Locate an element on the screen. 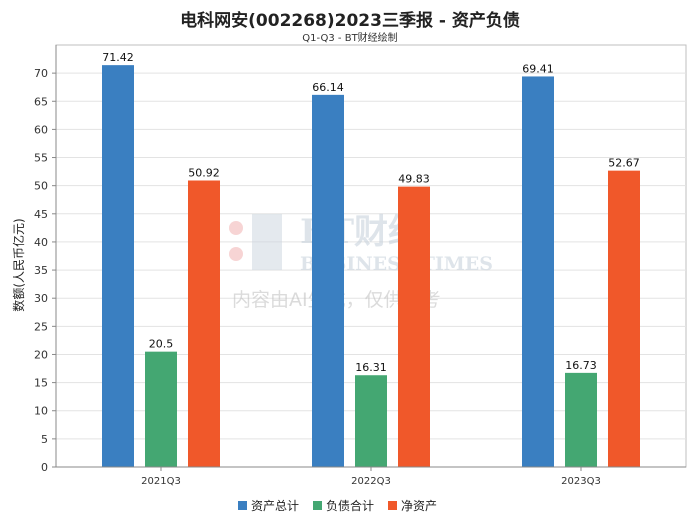  y-tick-label: 40 is located at coordinates (41, 242).